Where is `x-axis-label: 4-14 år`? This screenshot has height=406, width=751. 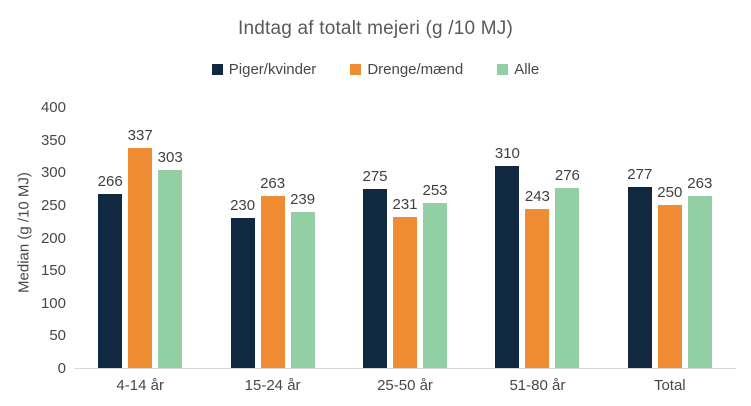 x-axis-label: 4-14 år is located at coordinates (140, 385).